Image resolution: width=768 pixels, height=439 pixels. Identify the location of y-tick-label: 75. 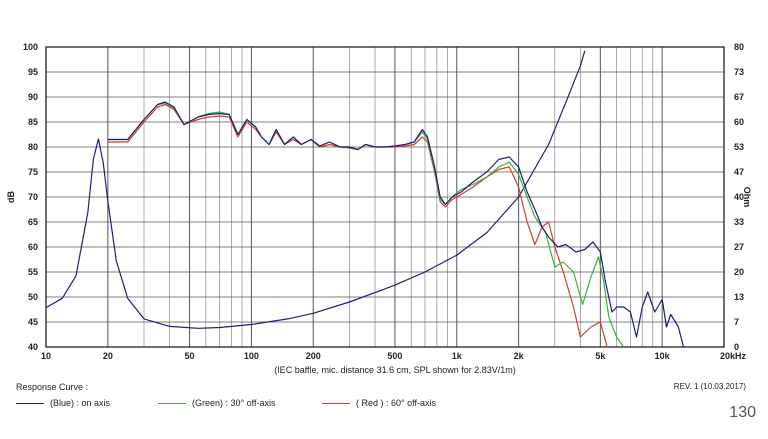
(33, 172).